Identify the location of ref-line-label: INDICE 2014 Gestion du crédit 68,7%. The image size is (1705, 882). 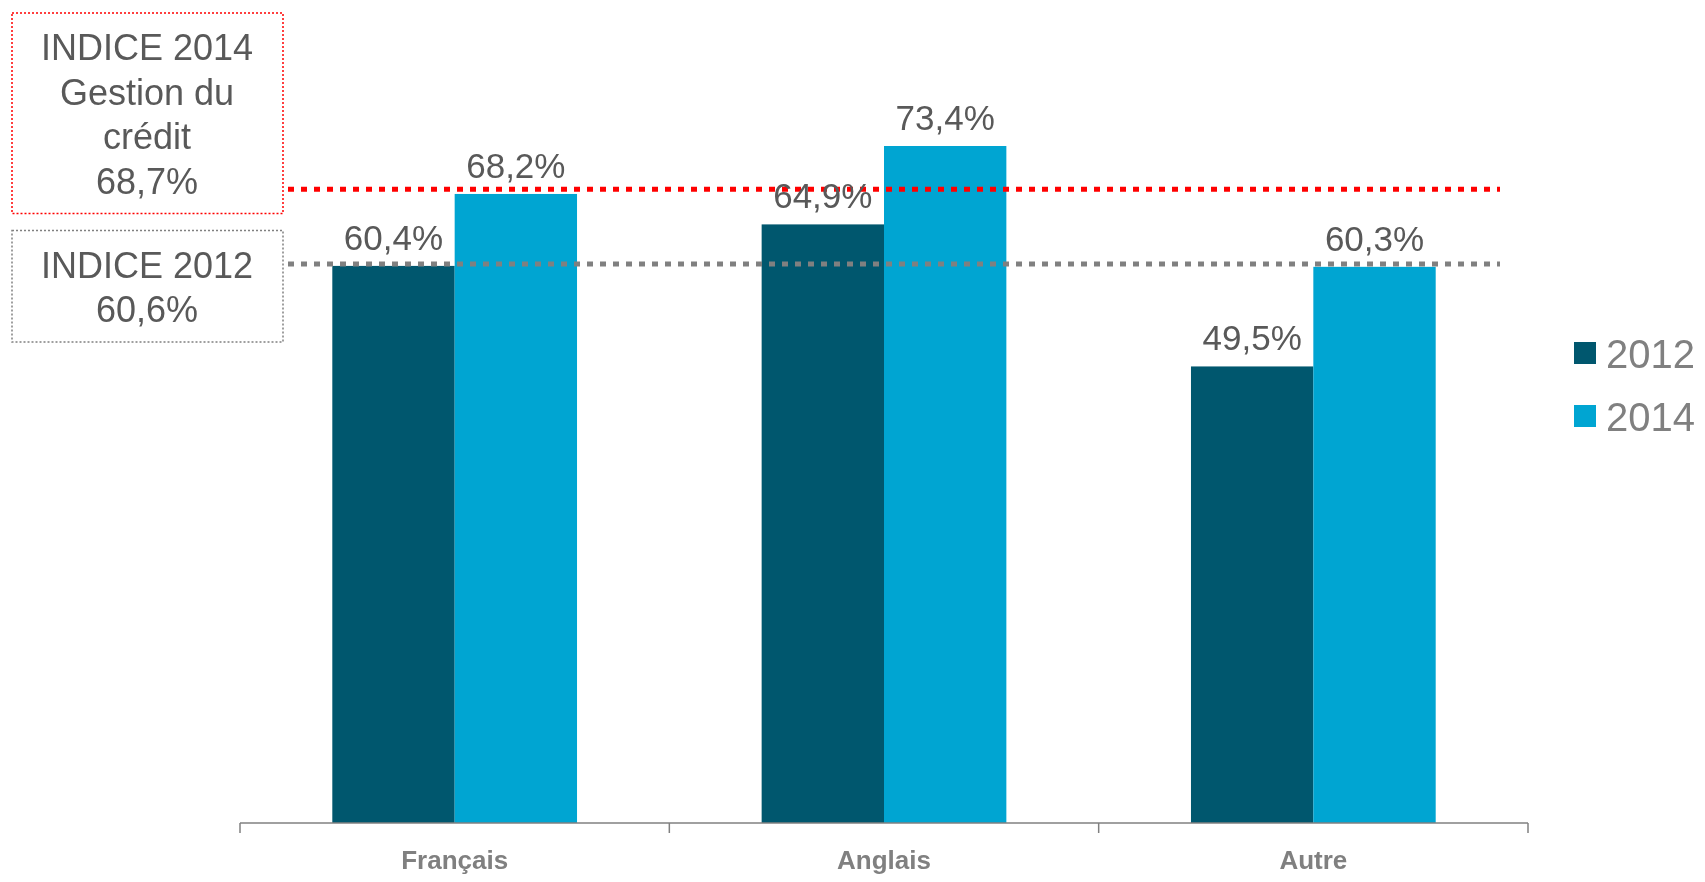
(147, 114).